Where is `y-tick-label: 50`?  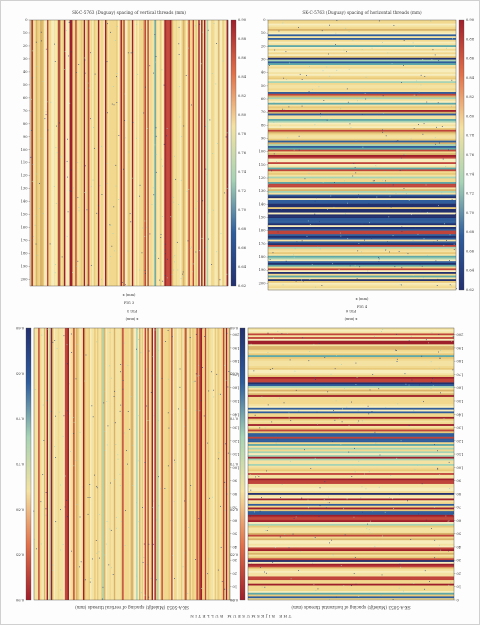 y-tick-label: 50 is located at coordinates (234, 534).